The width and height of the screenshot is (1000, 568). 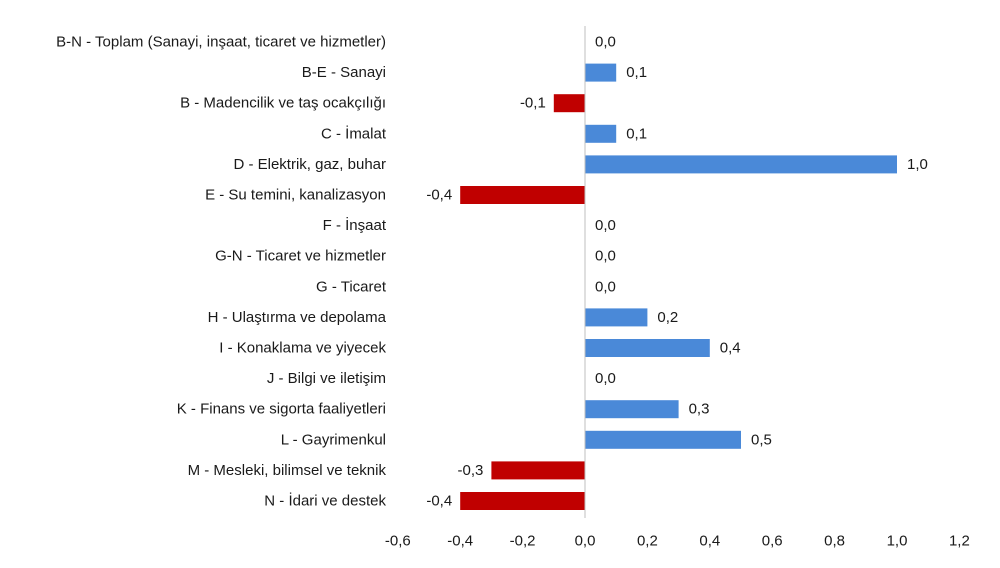 I want to click on x-tick-label: 0,6, so click(x=772, y=541).